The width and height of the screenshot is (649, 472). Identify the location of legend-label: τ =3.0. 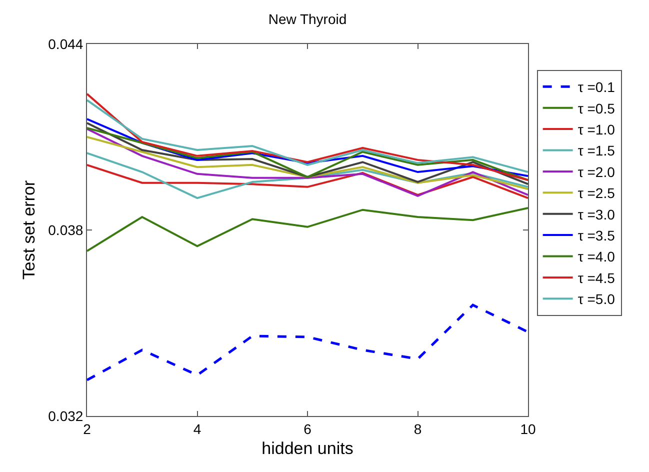
(597, 214).